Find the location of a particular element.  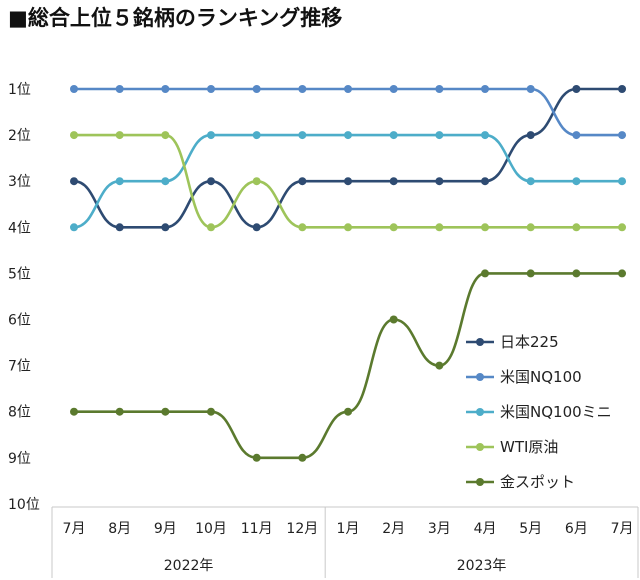

y-tick-label: 6位 is located at coordinates (19, 321).